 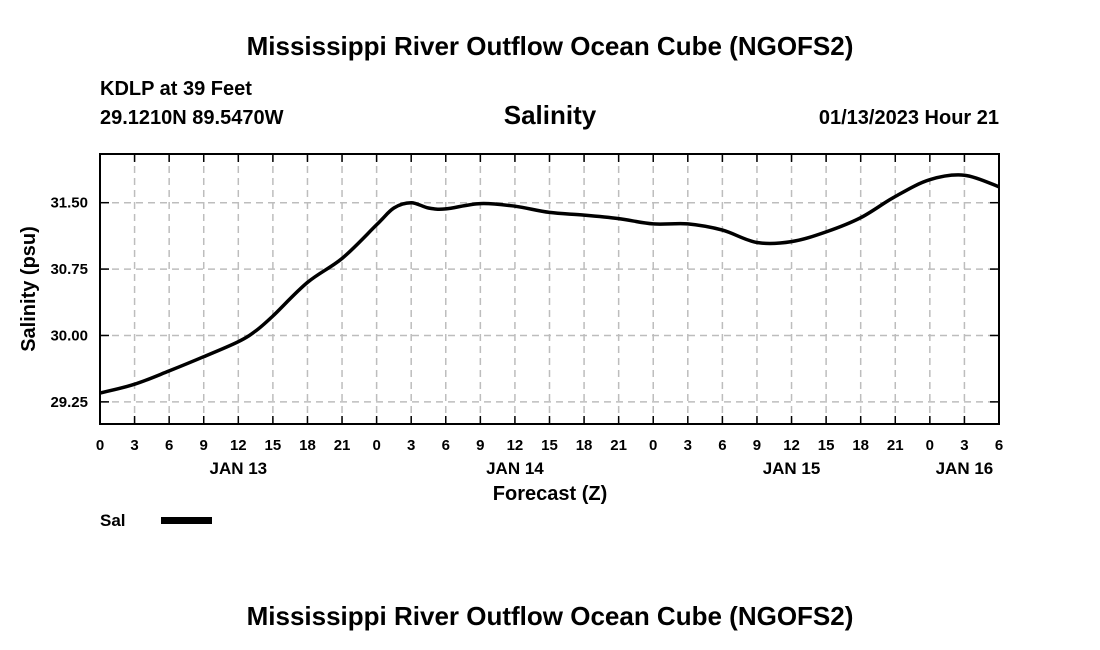 I want to click on date-label: JAN 14, so click(x=515, y=468).